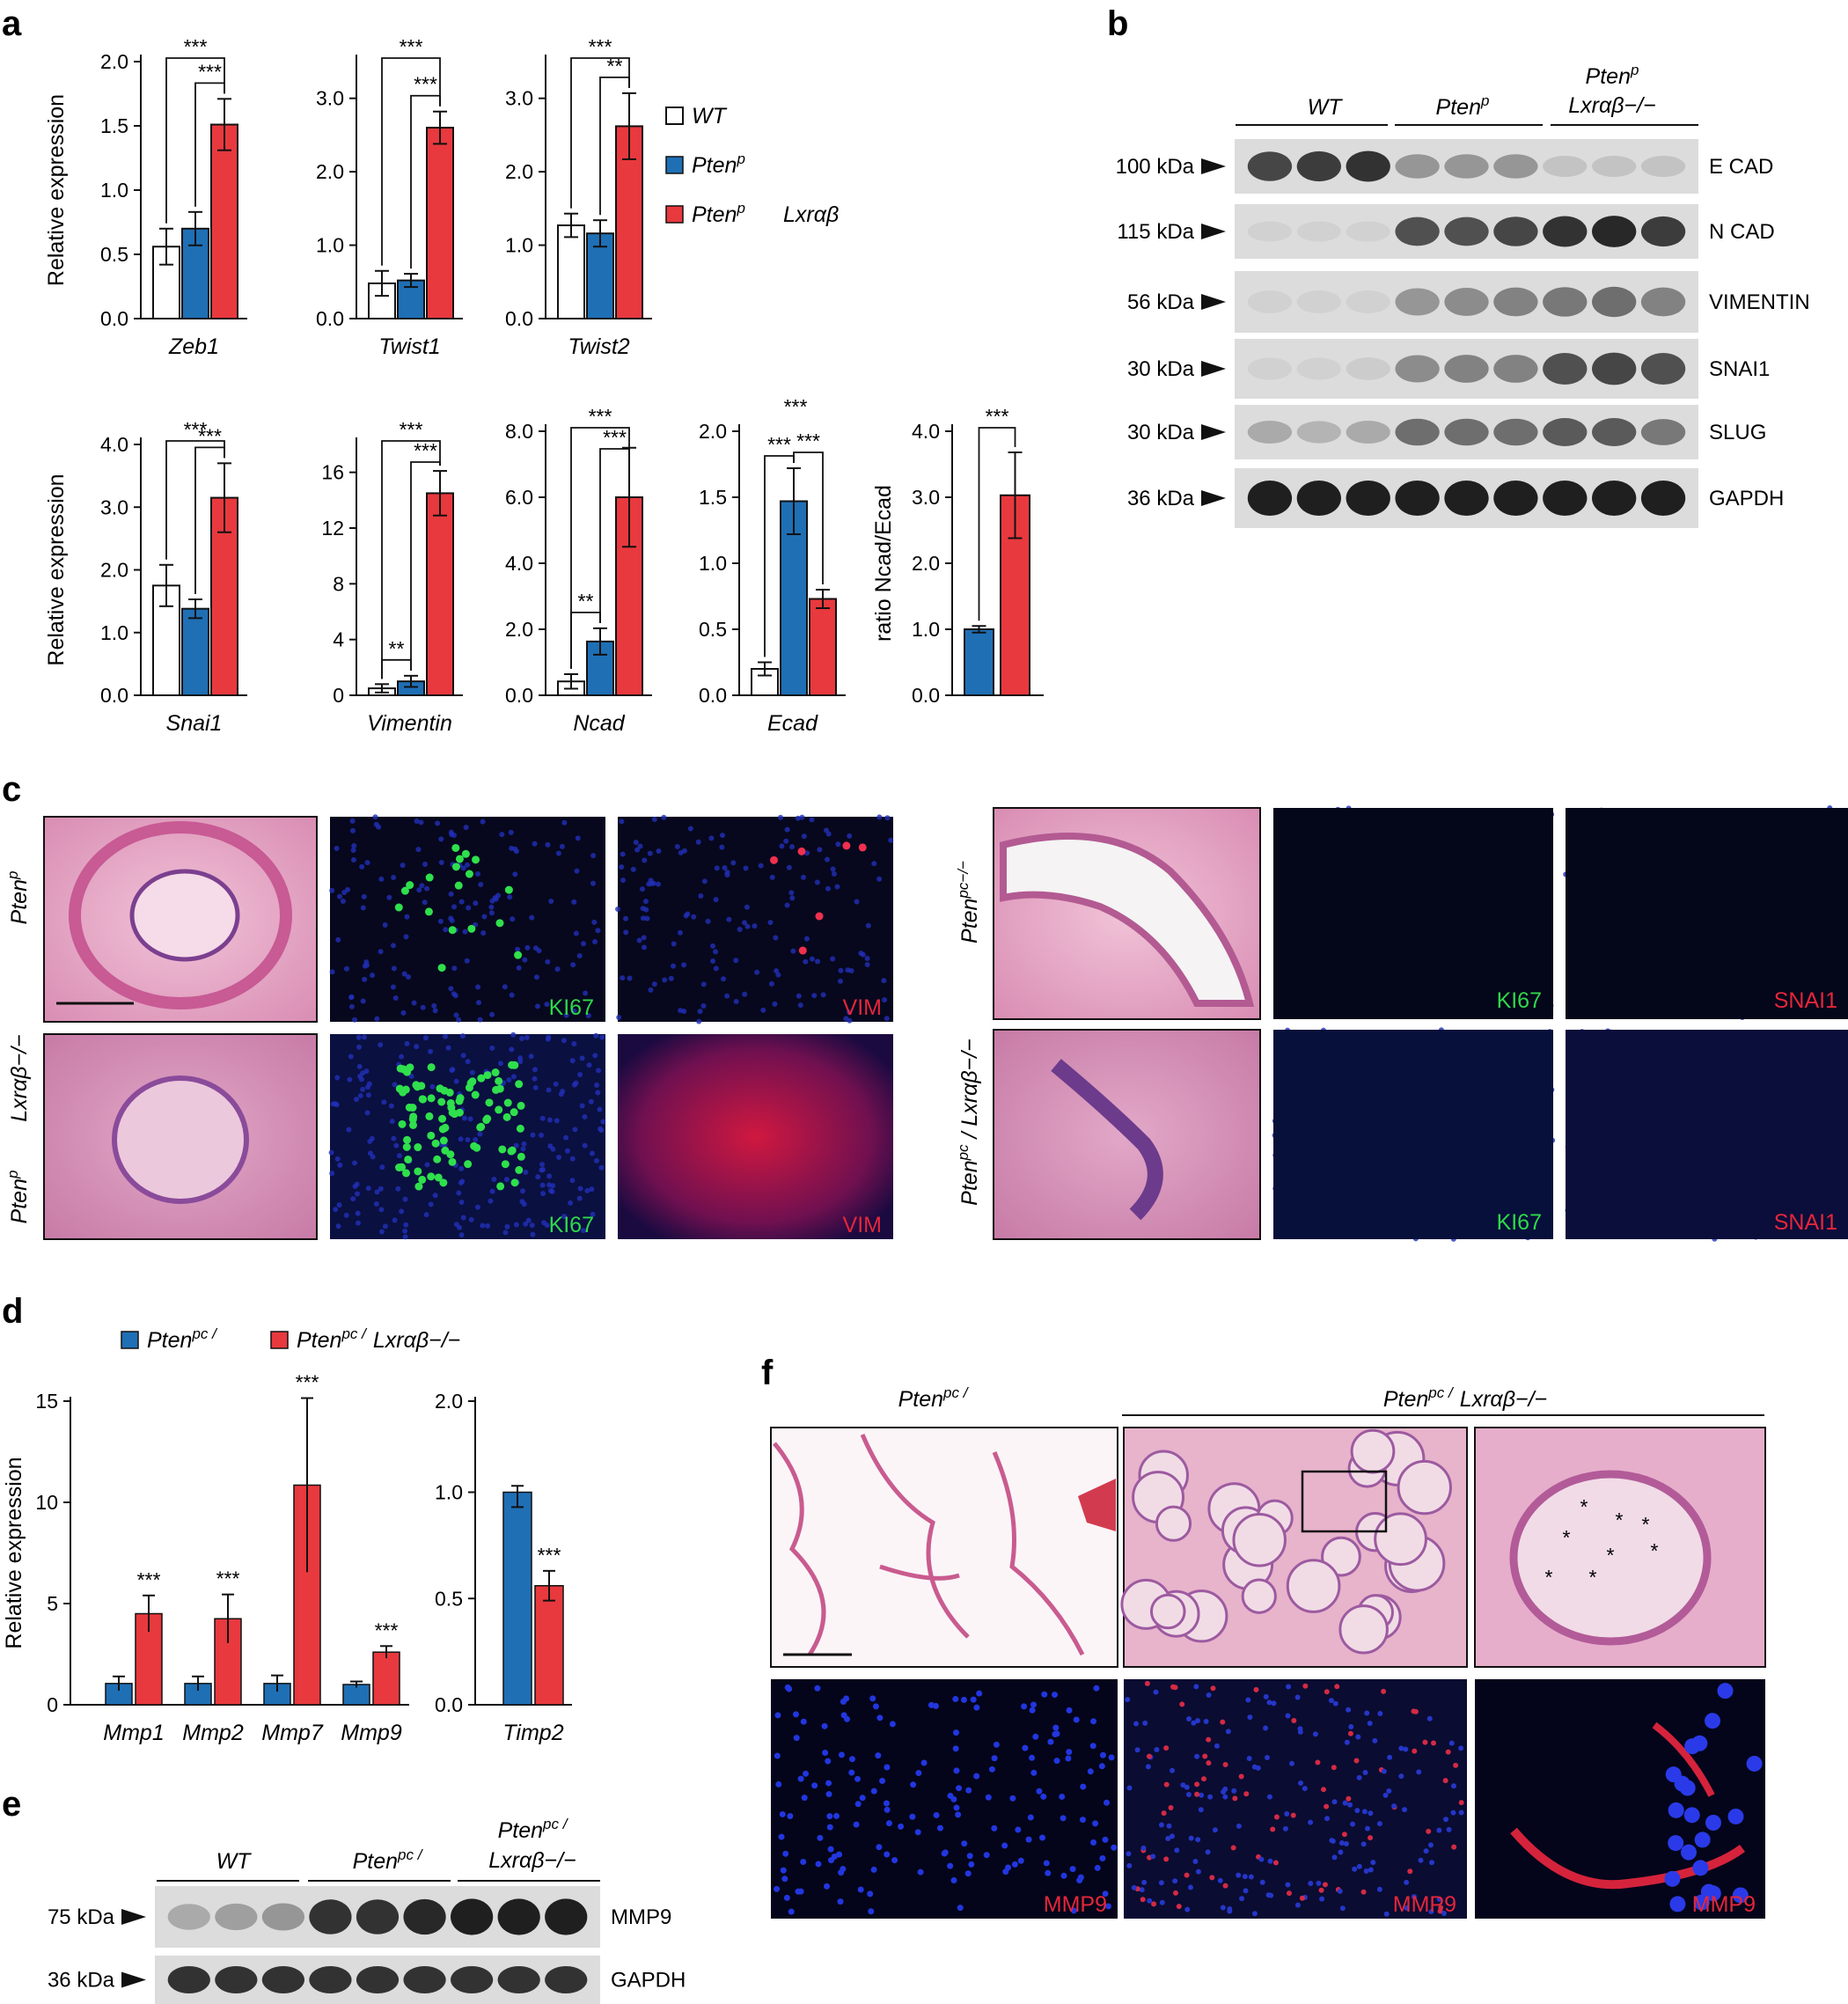 This screenshot has height=2004, width=1848. I want to click on alveolar-cell, so click(1259, 1596).